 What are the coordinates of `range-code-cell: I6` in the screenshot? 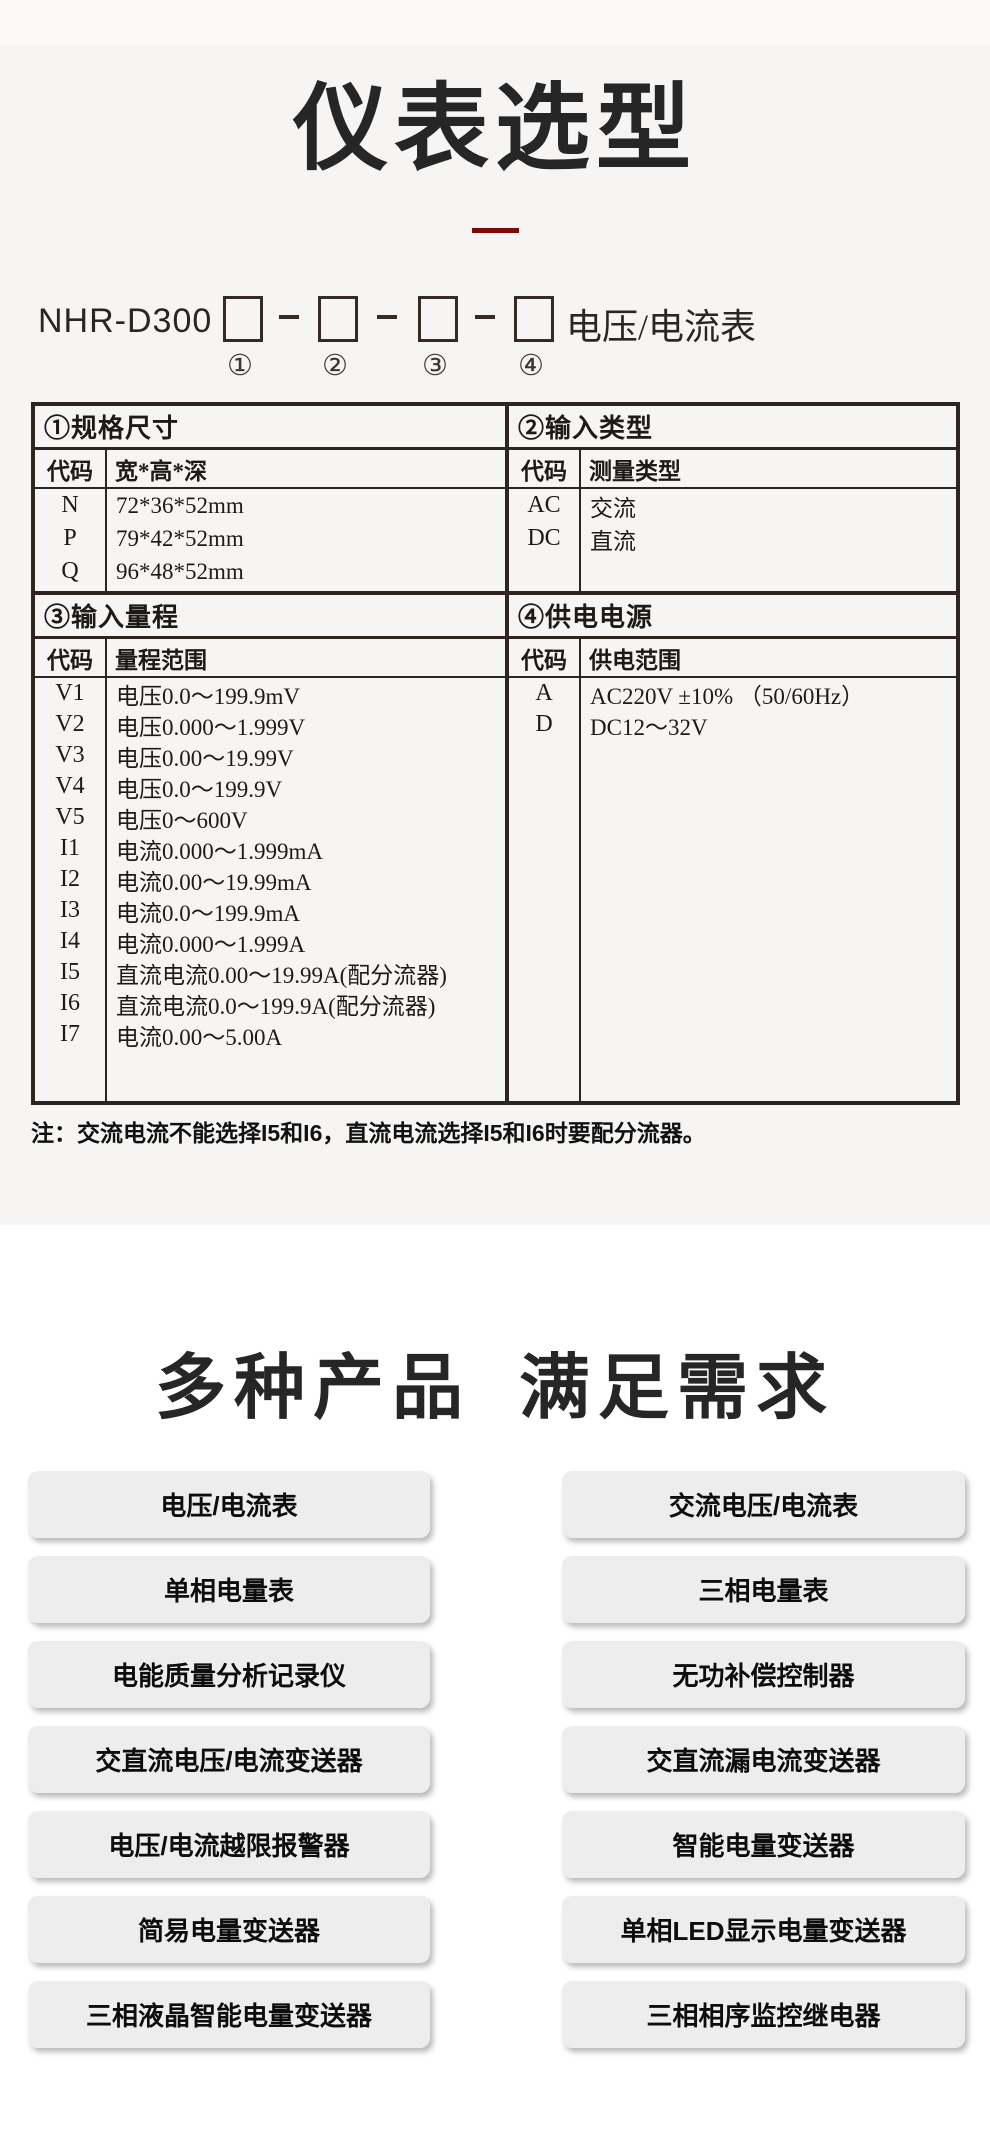 It's located at (70, 1003).